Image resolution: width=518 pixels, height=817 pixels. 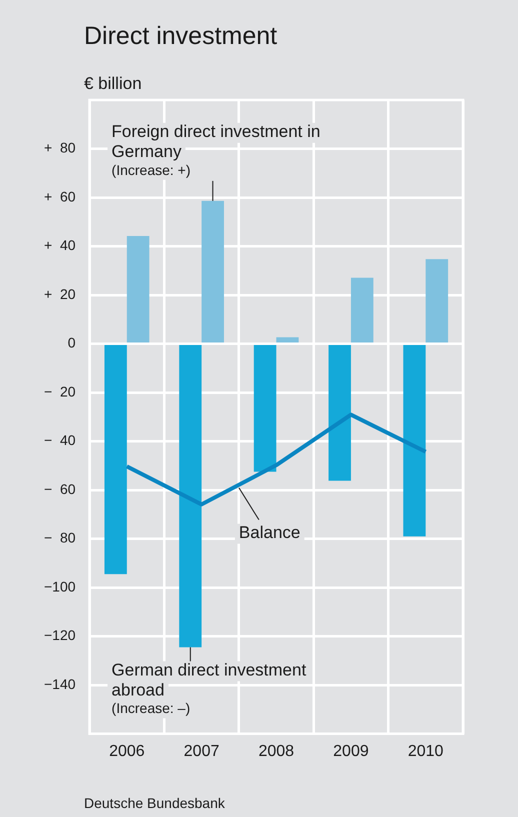 I want to click on x-tick-label: 2009, so click(x=351, y=751).